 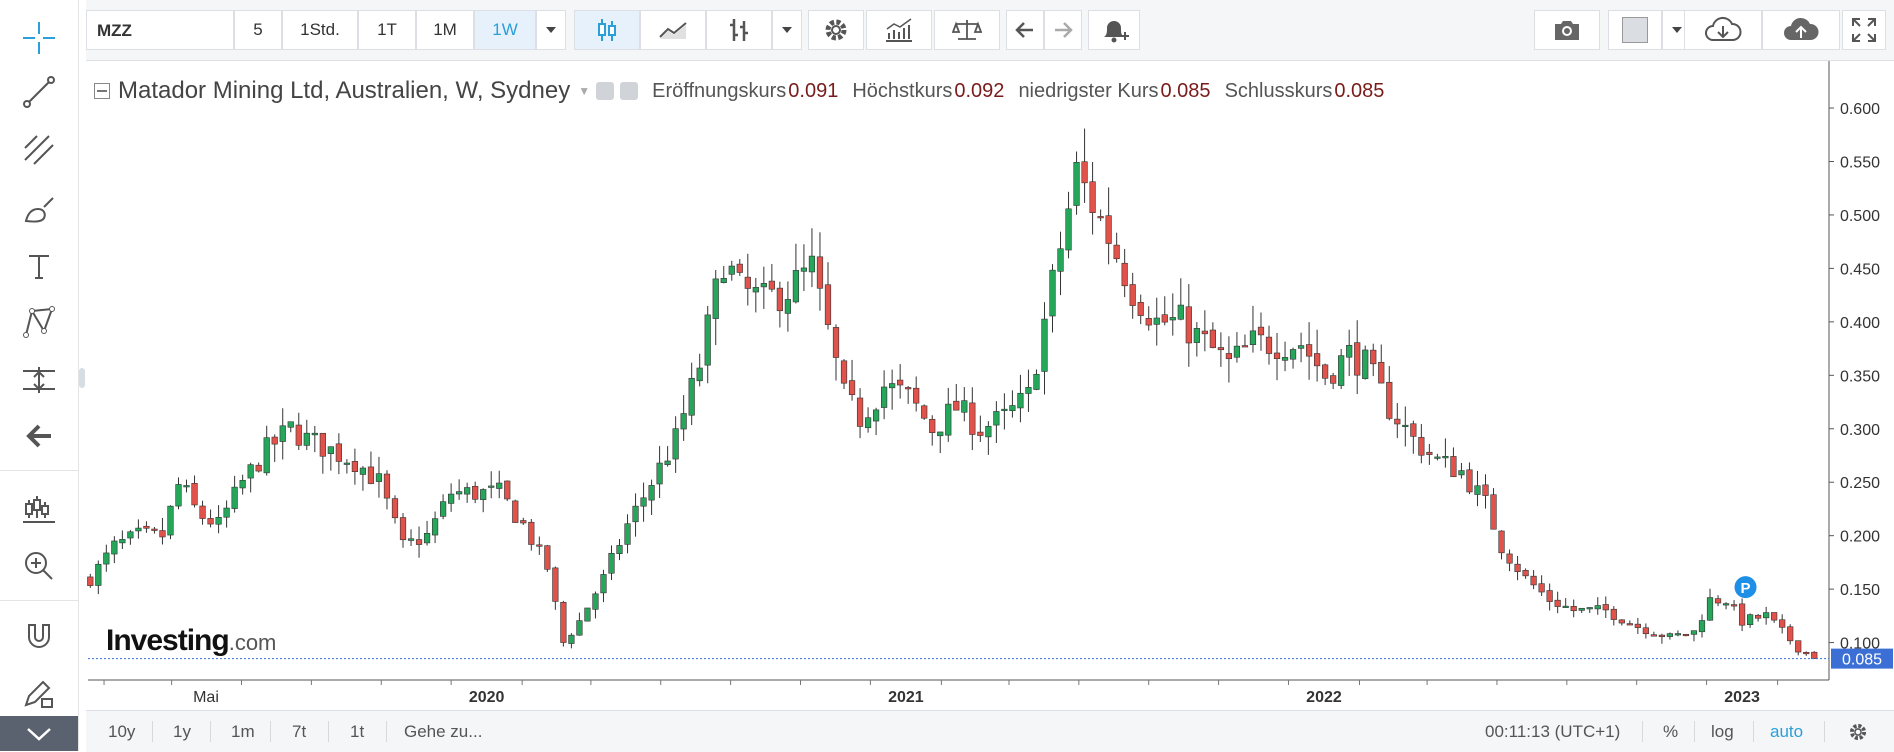 What do you see at coordinates (1787, 731) in the screenshot?
I see `auto-scale-button: auto` at bounding box center [1787, 731].